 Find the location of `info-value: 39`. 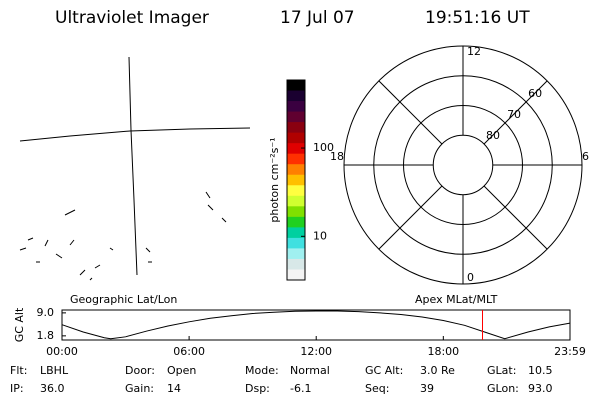

info-value: 39 is located at coordinates (427, 388).